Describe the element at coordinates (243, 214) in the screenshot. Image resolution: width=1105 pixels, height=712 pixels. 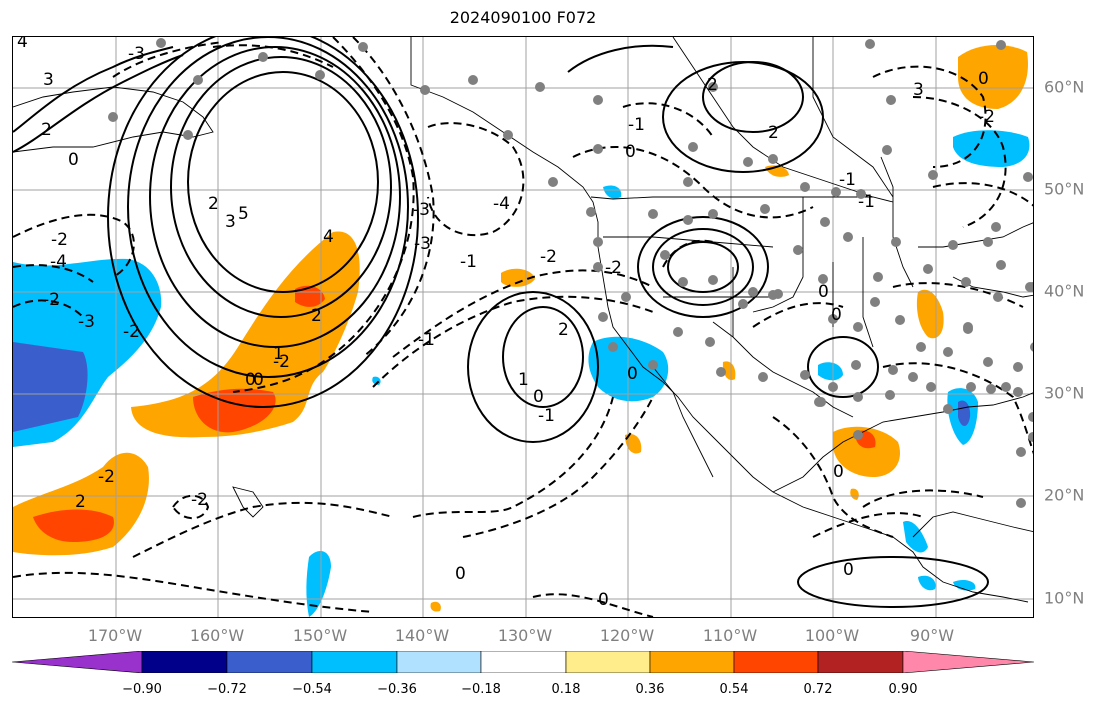
I see `contour-label: 5` at that location.